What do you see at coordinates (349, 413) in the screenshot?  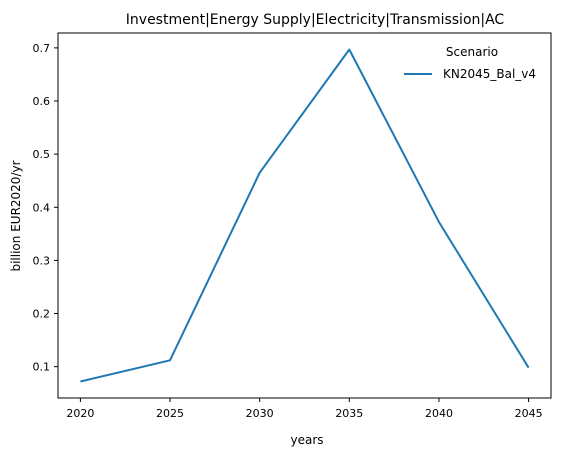 I see `x-tick-label: 2035` at bounding box center [349, 413].